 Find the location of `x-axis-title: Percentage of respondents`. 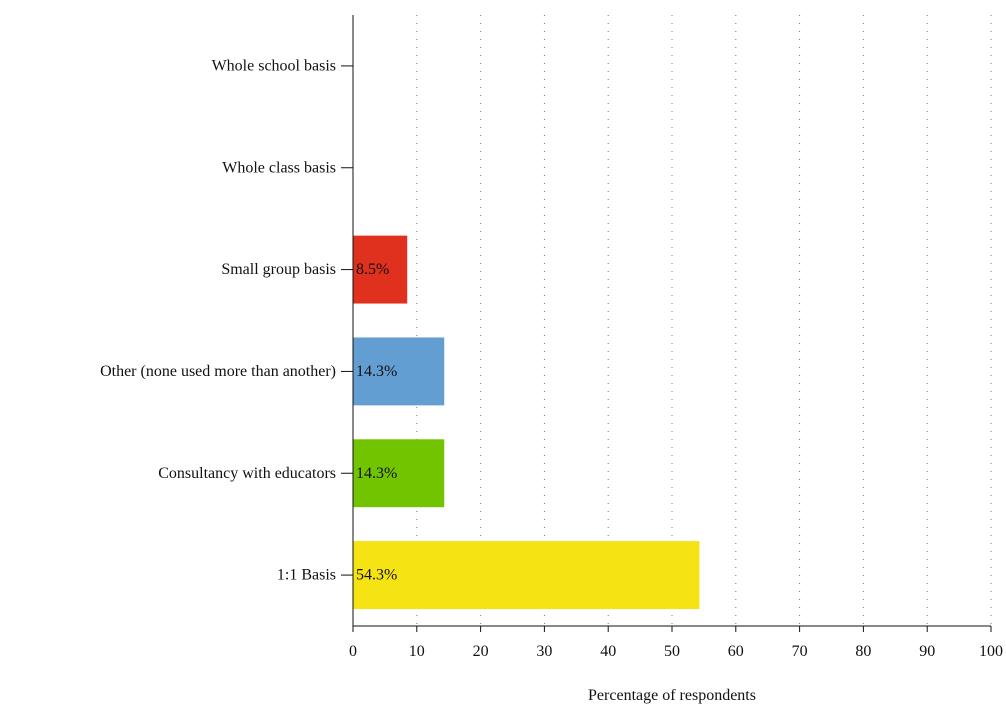

x-axis-title: Percentage of respondents is located at coordinates (672, 695).